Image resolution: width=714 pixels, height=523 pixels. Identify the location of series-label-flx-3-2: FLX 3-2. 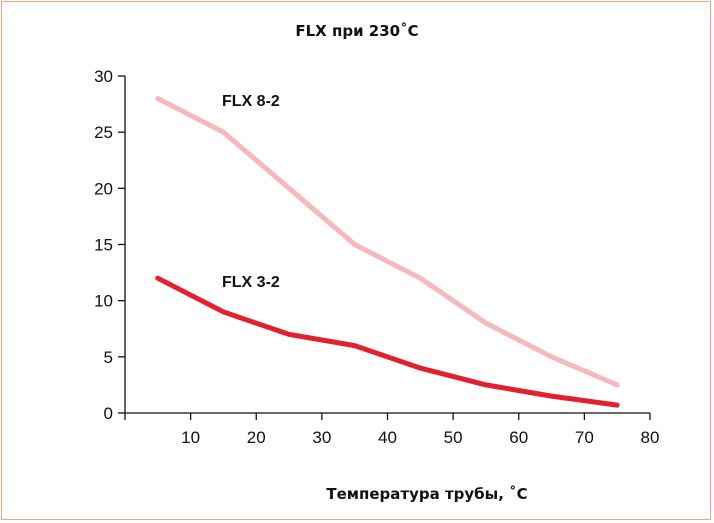
(251, 282).